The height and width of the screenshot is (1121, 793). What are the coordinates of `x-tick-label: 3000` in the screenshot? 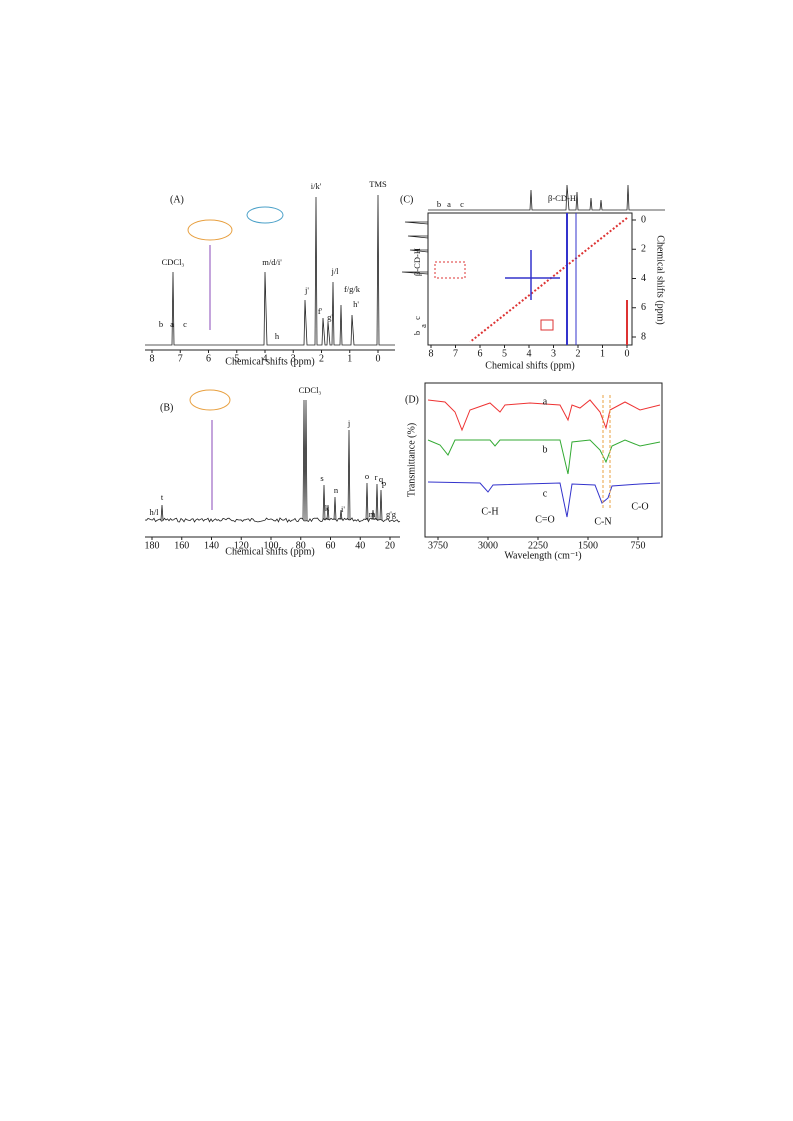 It's located at (488, 545).